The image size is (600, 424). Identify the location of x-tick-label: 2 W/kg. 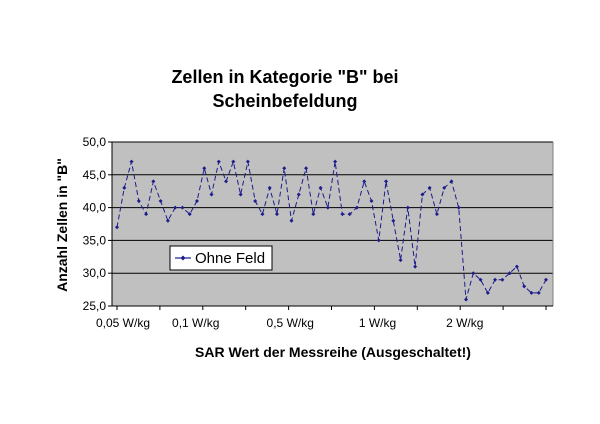
(464, 323).